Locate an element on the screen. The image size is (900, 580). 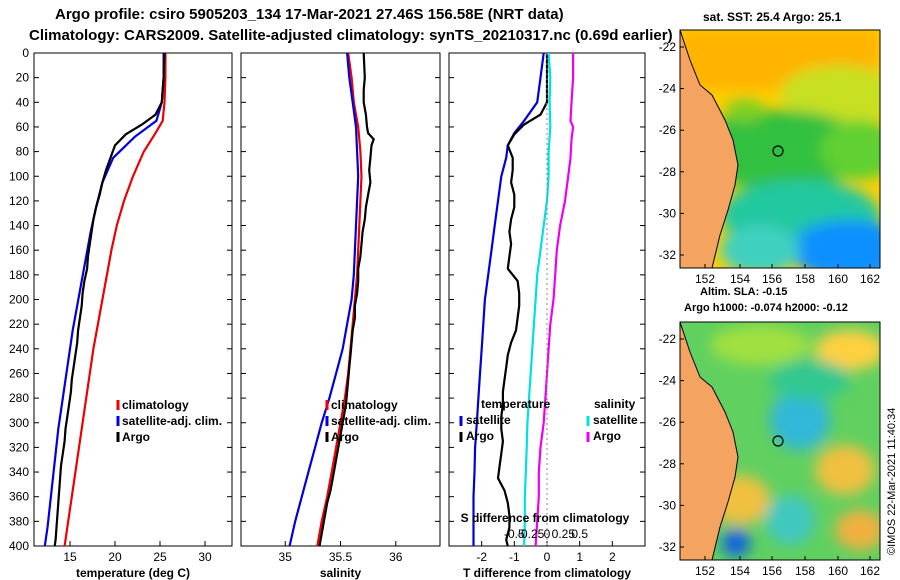
x-tick-label: 2 is located at coordinates (612, 557).